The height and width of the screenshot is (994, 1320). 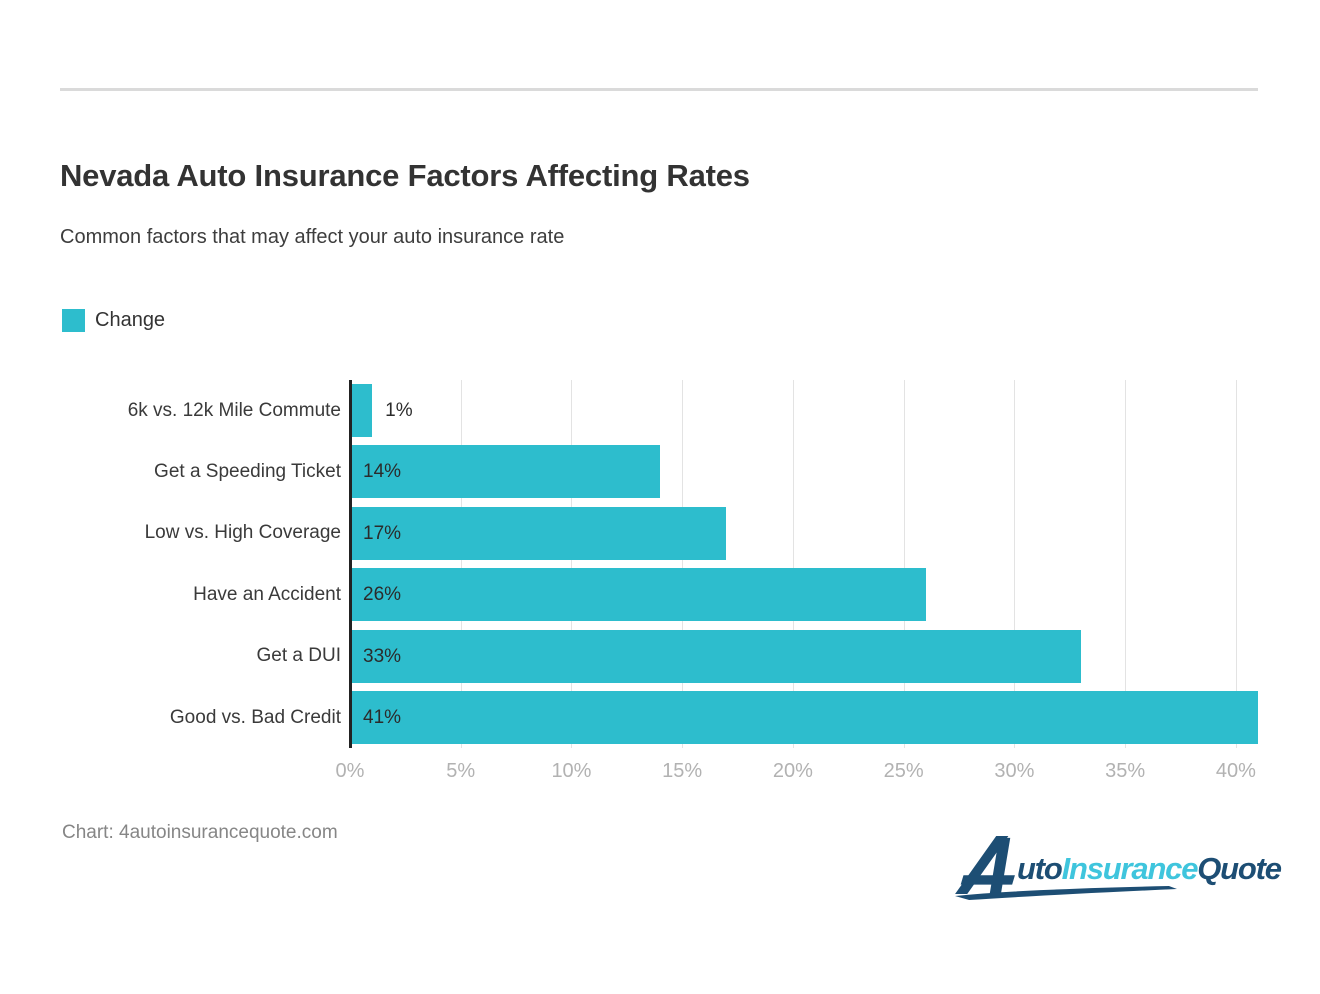 What do you see at coordinates (659, 89) in the screenshot?
I see `top-divider` at bounding box center [659, 89].